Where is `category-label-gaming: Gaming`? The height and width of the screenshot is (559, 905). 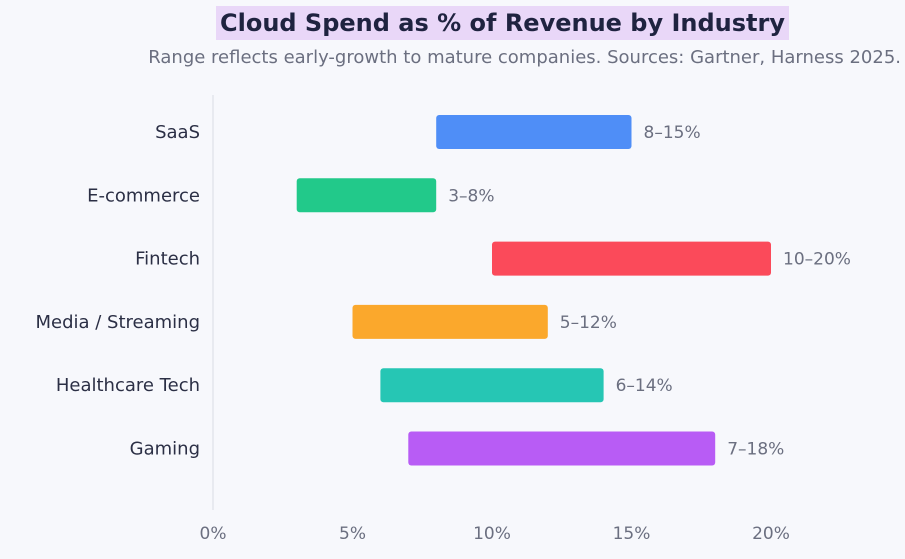 category-label-gaming: Gaming is located at coordinates (165, 449).